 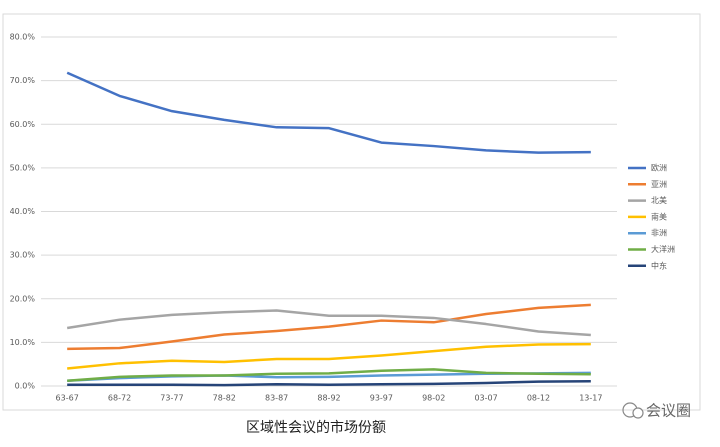 What do you see at coordinates (23, 167) in the screenshot?
I see `y-tick-label: 50.0%` at bounding box center [23, 167].